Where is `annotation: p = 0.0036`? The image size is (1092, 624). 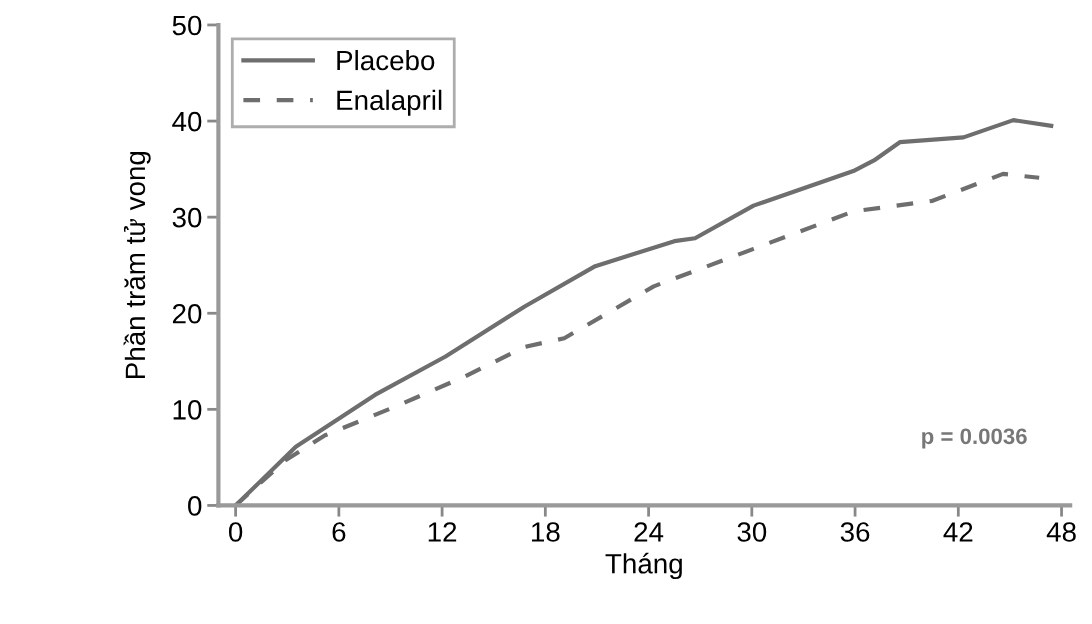 annotation: p = 0.0036 is located at coordinates (974, 438).